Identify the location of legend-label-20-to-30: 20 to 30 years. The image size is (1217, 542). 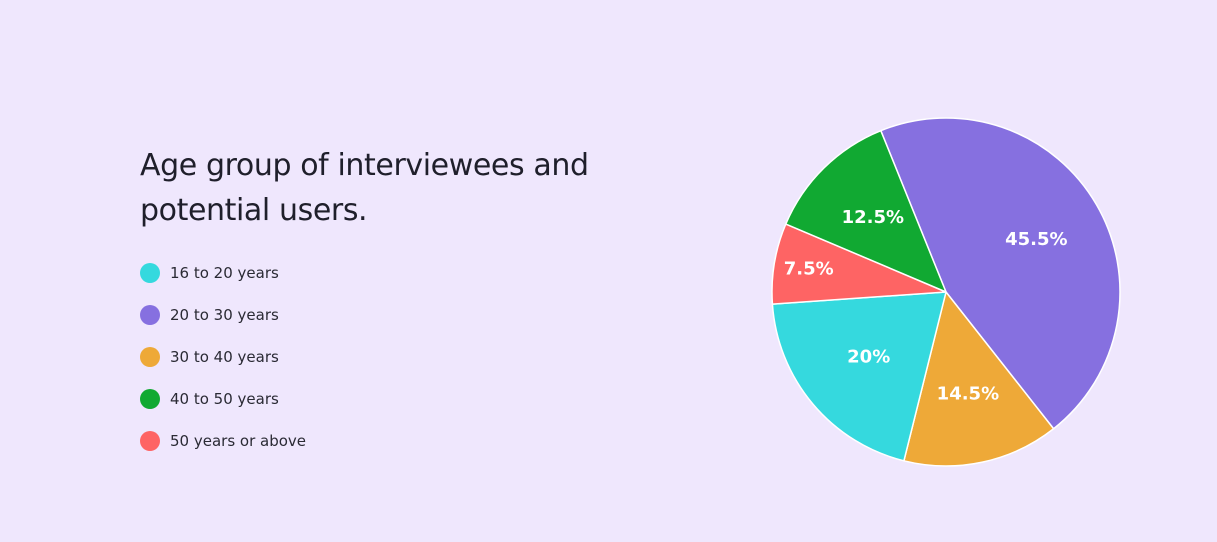
(224, 315).